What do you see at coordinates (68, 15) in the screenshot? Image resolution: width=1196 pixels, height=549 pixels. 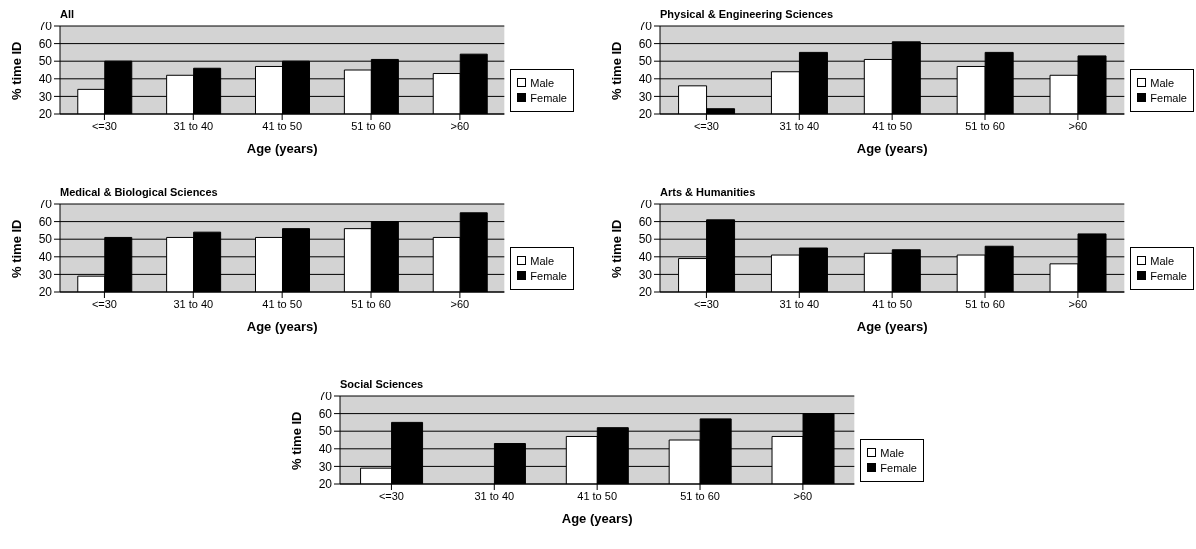 I see `chart-title: All` at bounding box center [68, 15].